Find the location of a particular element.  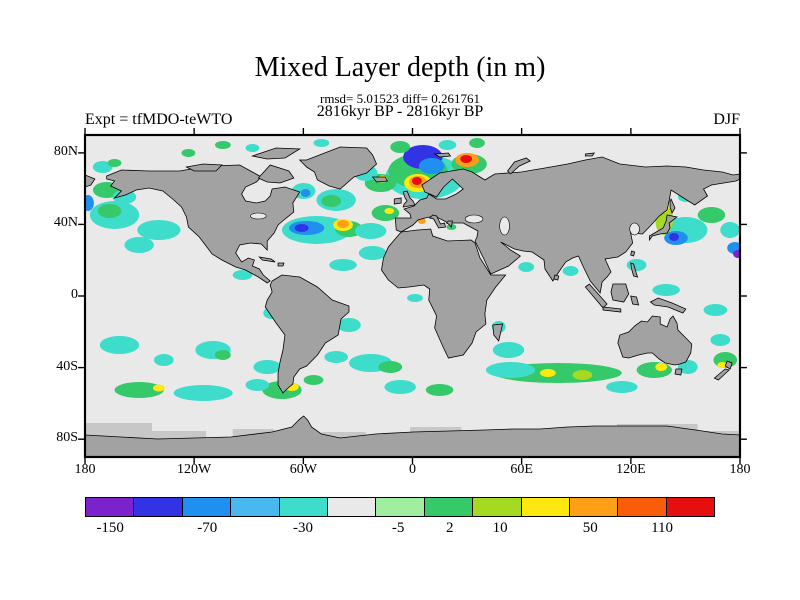

lon-tick-label: 120W is located at coordinates (194, 469).